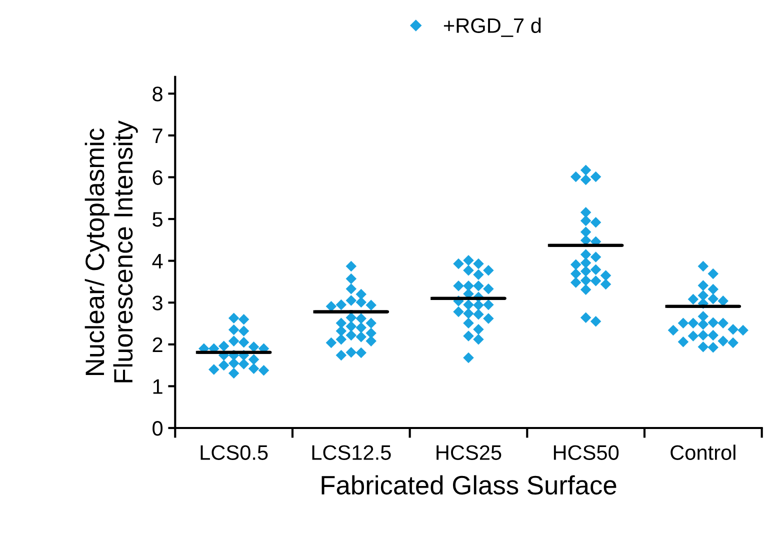  What do you see at coordinates (111, 251) in the screenshot?
I see `y-axis-title: Nuclear/ Cytoplasmic Fluorescence Intensity` at bounding box center [111, 251].